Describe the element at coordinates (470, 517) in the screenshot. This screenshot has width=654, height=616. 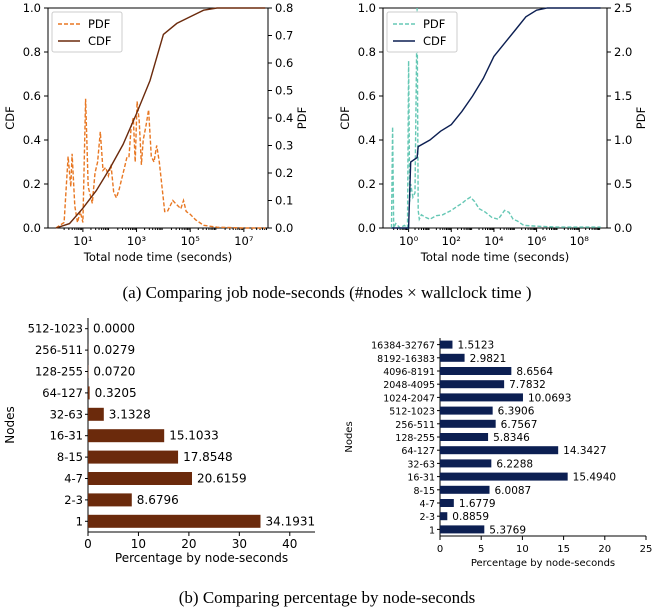
I see `bar-value-label: 0.8859` at that location.